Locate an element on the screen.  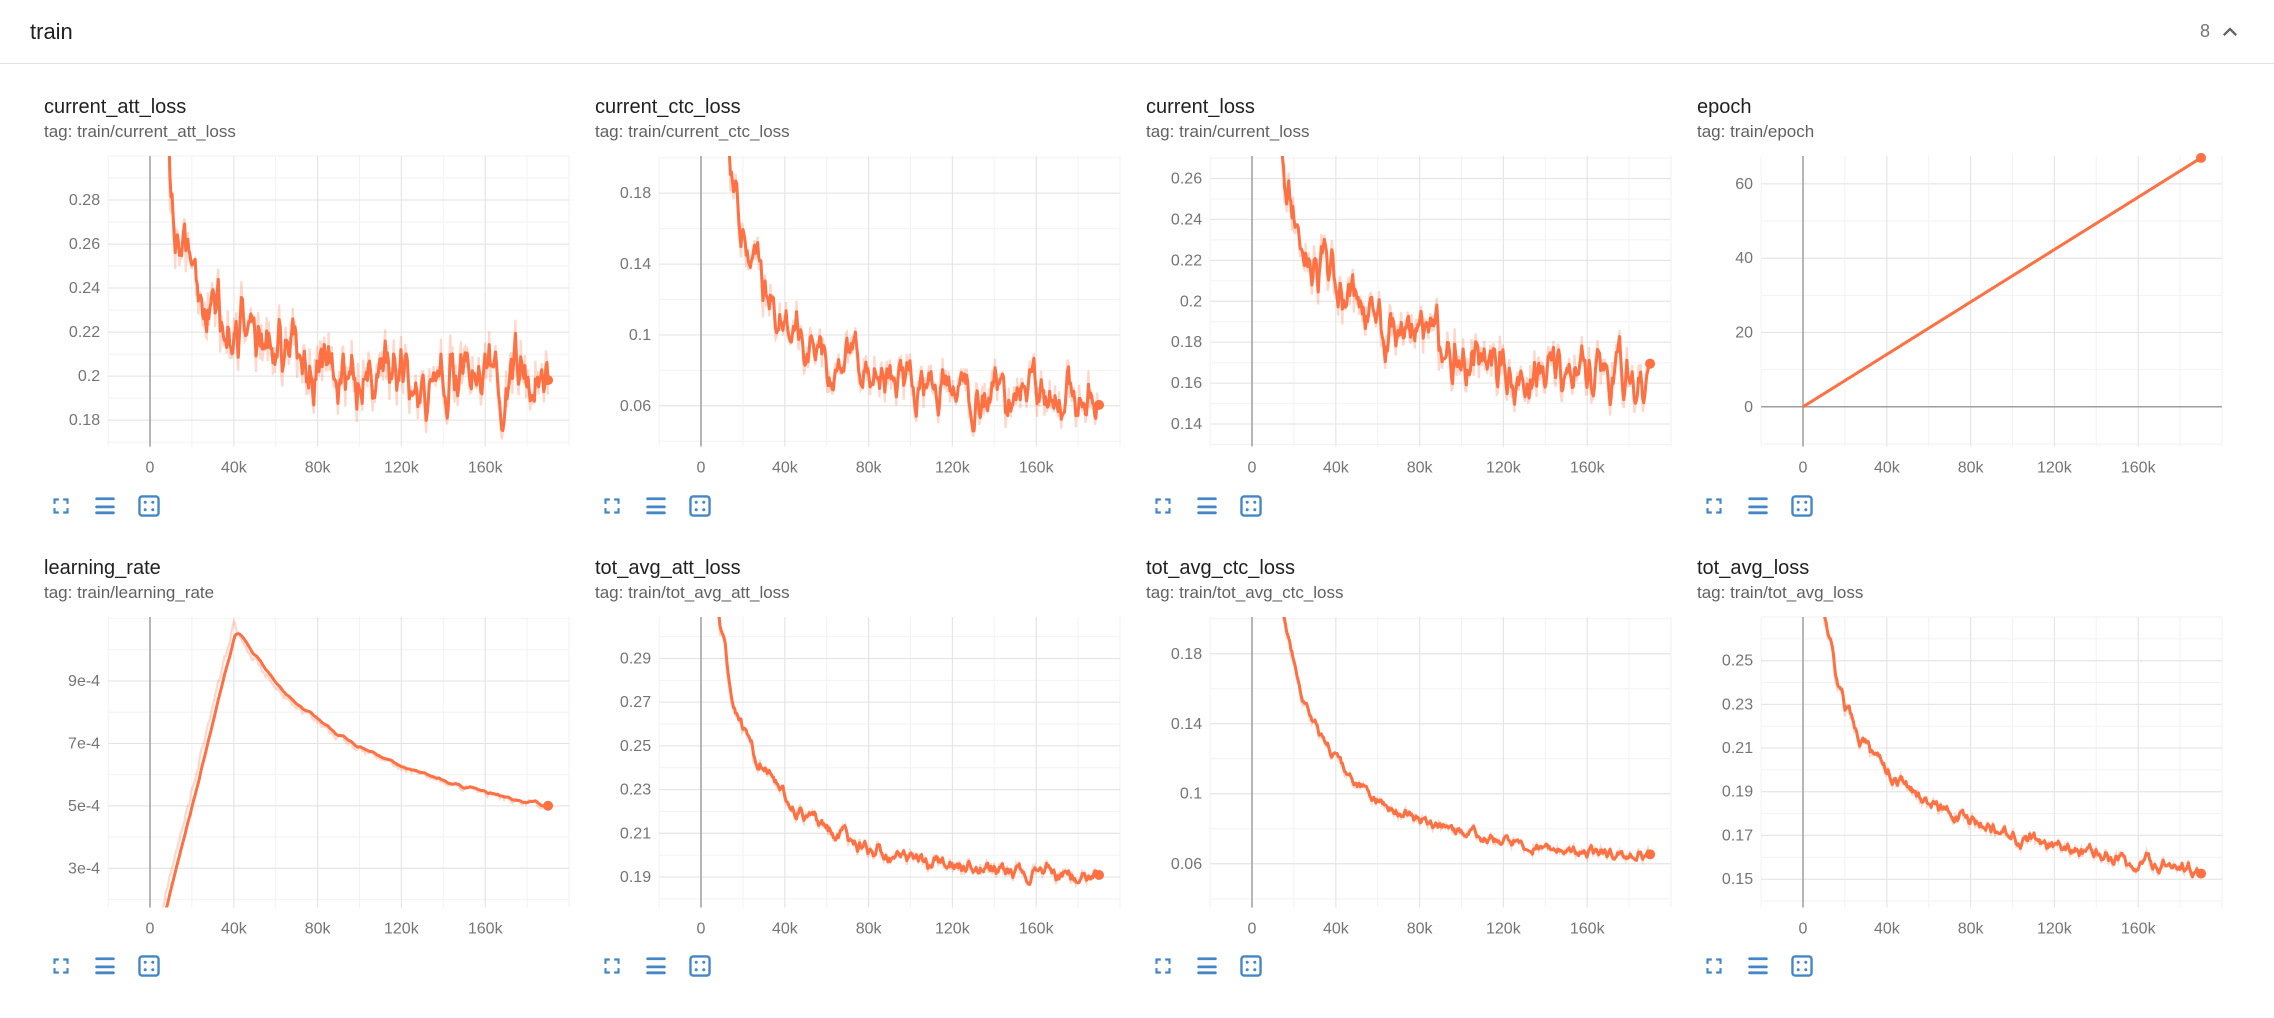
chart-title: current_loss is located at coordinates (1200, 107).